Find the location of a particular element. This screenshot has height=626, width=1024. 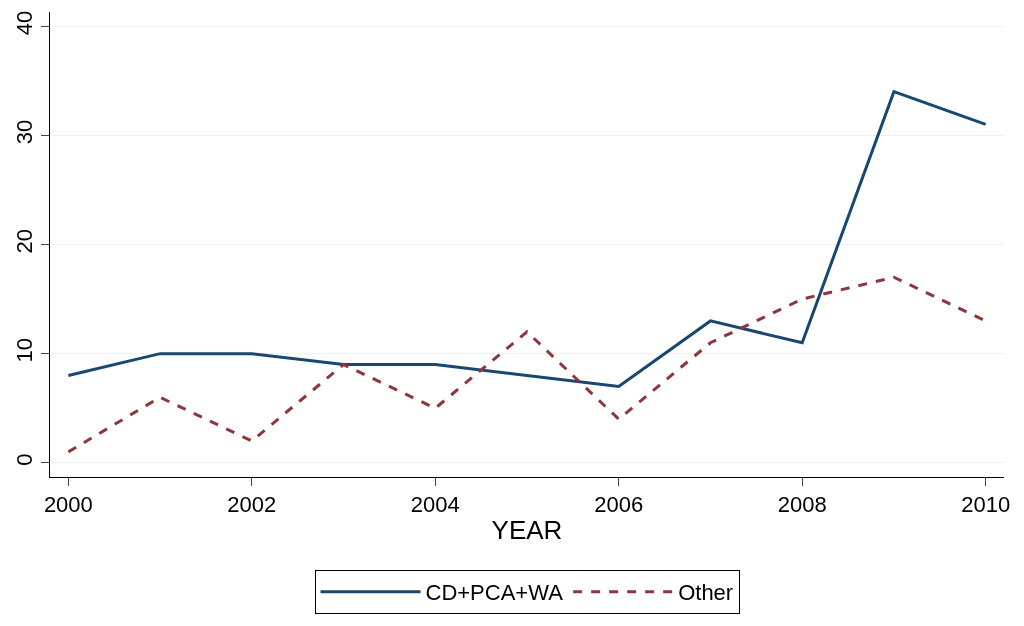

x-tick-label: 2004 is located at coordinates (435, 505).